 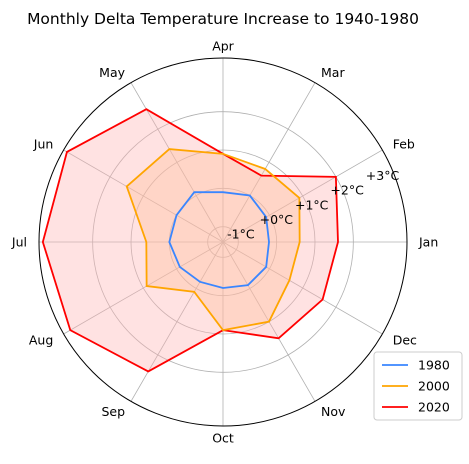 I want to click on series-fill-2000, so click(x=213, y=240).